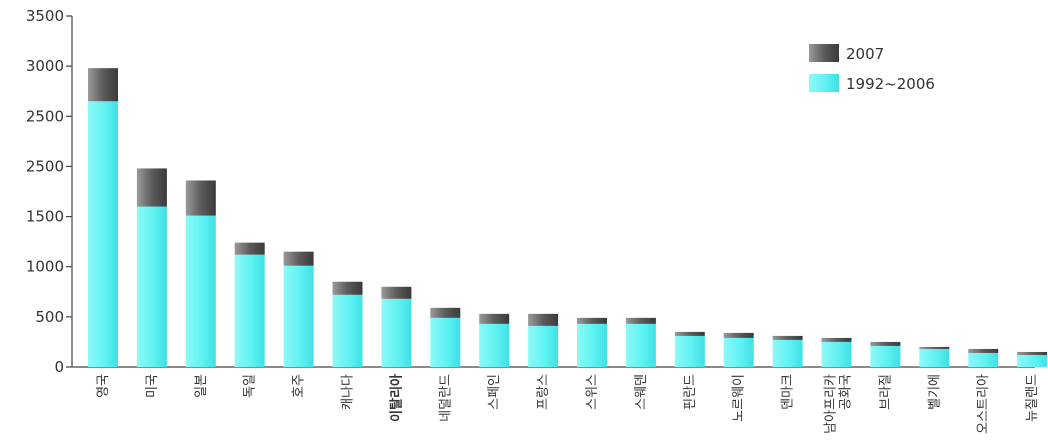 The image size is (1048, 445). I want to click on category-label: 프랑스, so click(543, 392).